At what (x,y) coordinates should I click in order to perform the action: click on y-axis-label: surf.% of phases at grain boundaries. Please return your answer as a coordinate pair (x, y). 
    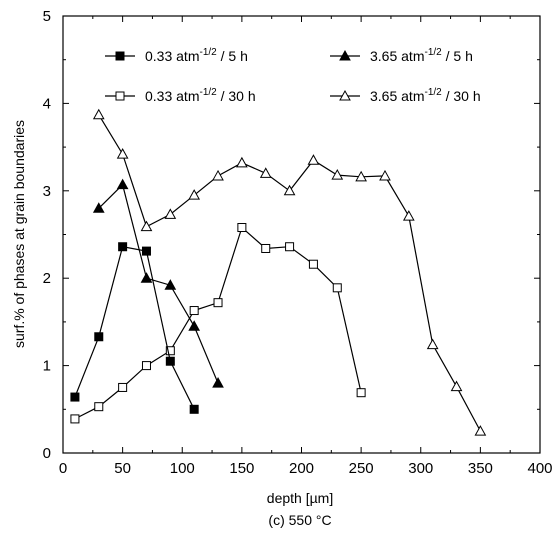
    Looking at the image, I should click on (19, 234).